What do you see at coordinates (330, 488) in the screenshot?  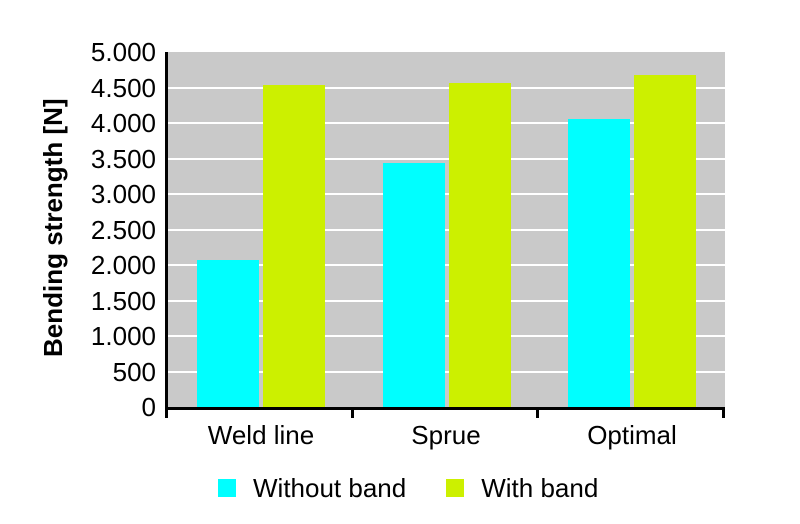 I see `legend-label-without-band: Without band` at bounding box center [330, 488].